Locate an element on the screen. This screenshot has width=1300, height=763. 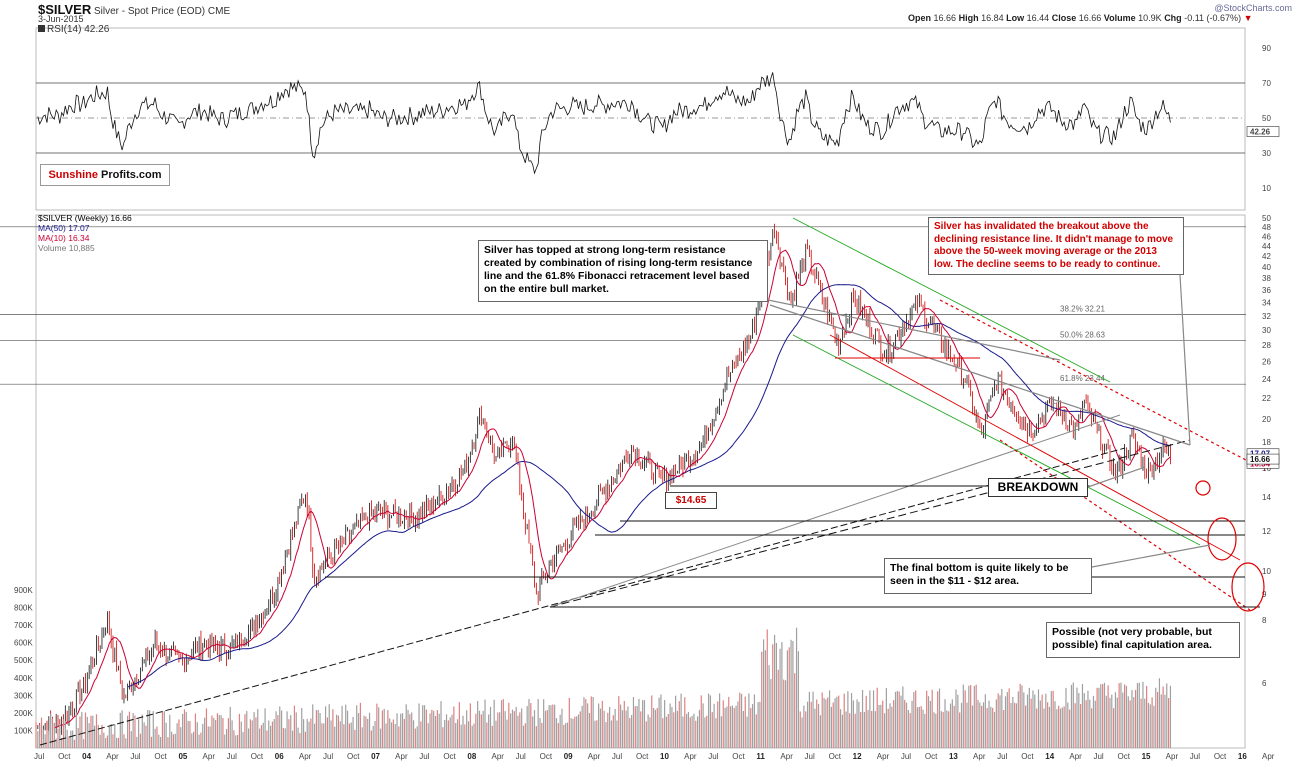
close-value: 16.66 is located at coordinates (1090, 18).